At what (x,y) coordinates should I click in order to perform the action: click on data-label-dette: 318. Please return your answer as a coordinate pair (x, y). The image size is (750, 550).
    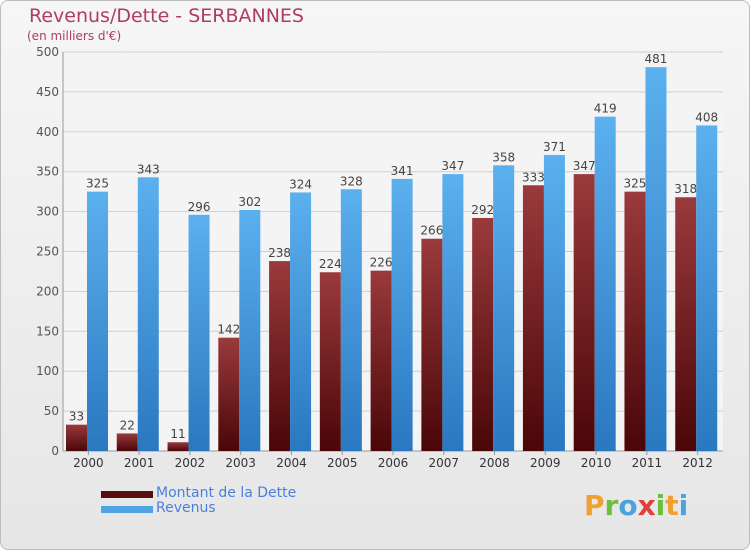
    Looking at the image, I should click on (685, 189).